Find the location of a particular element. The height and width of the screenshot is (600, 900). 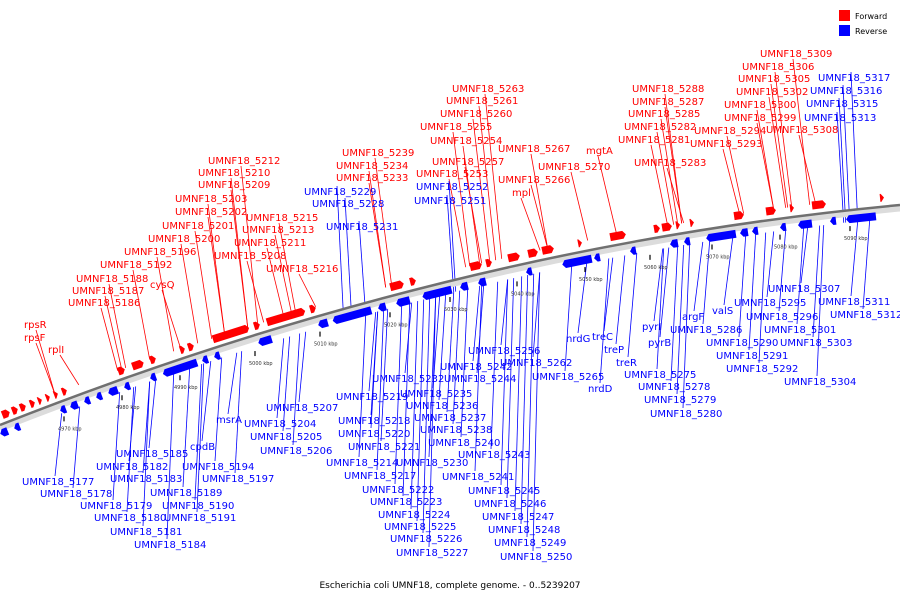

gene-label: UMNF18_5205 is located at coordinates (286, 437).